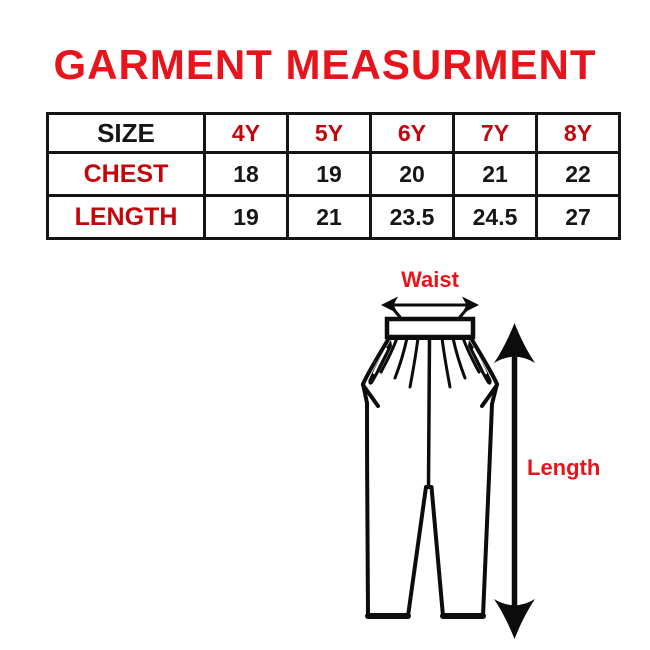  What do you see at coordinates (412, 217) in the screenshot?
I see `length-value-6y: 23.5` at bounding box center [412, 217].